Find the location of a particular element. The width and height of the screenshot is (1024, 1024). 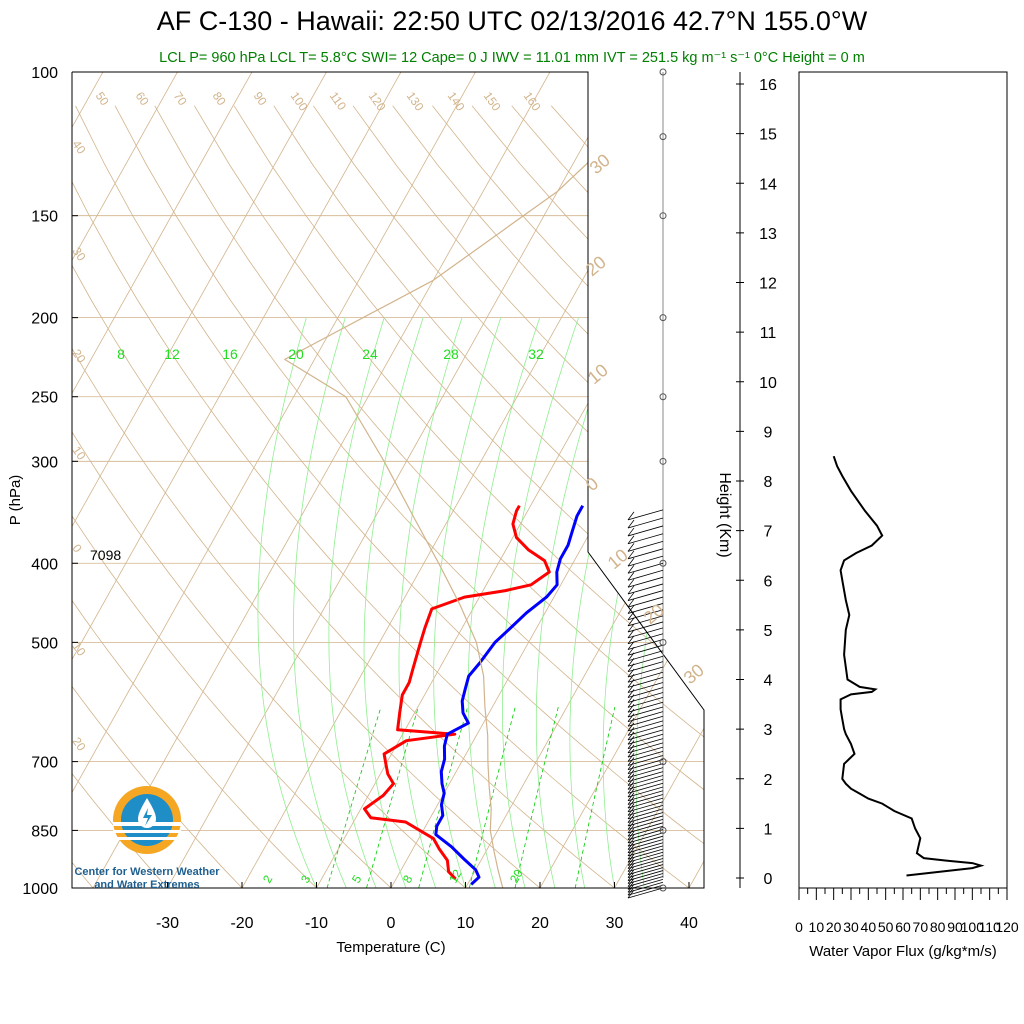

x-tick-label: 10 is located at coordinates (466, 923).